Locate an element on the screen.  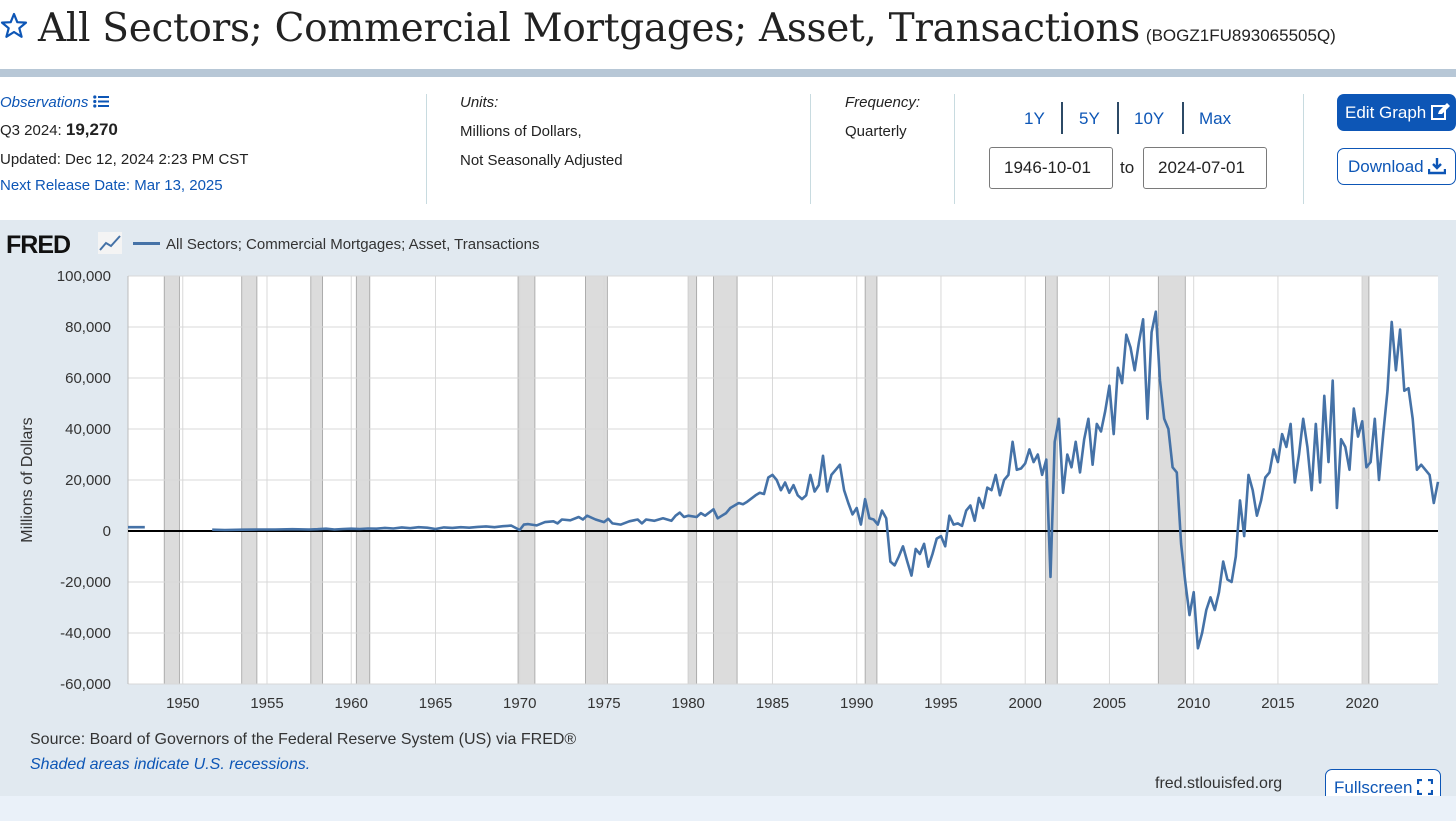
to-label: to is located at coordinates (1127, 167).